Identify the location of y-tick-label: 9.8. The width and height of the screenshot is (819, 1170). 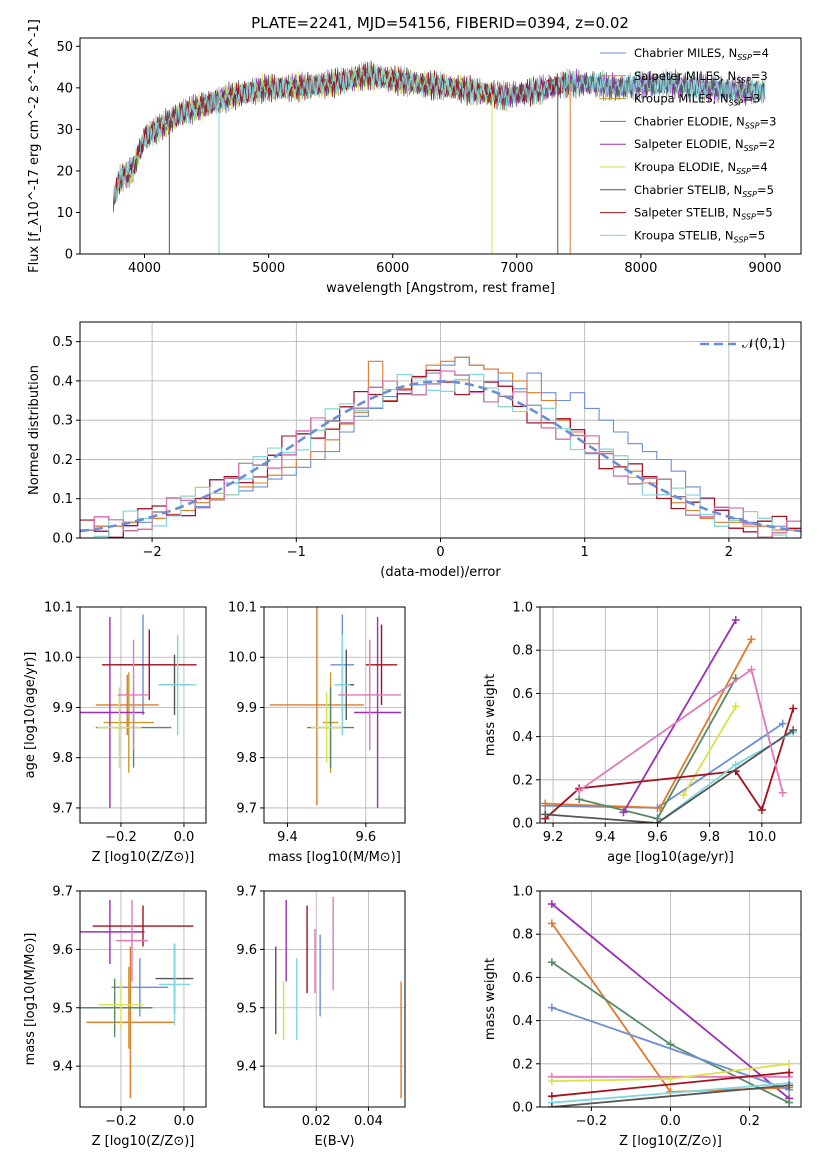
(62, 758).